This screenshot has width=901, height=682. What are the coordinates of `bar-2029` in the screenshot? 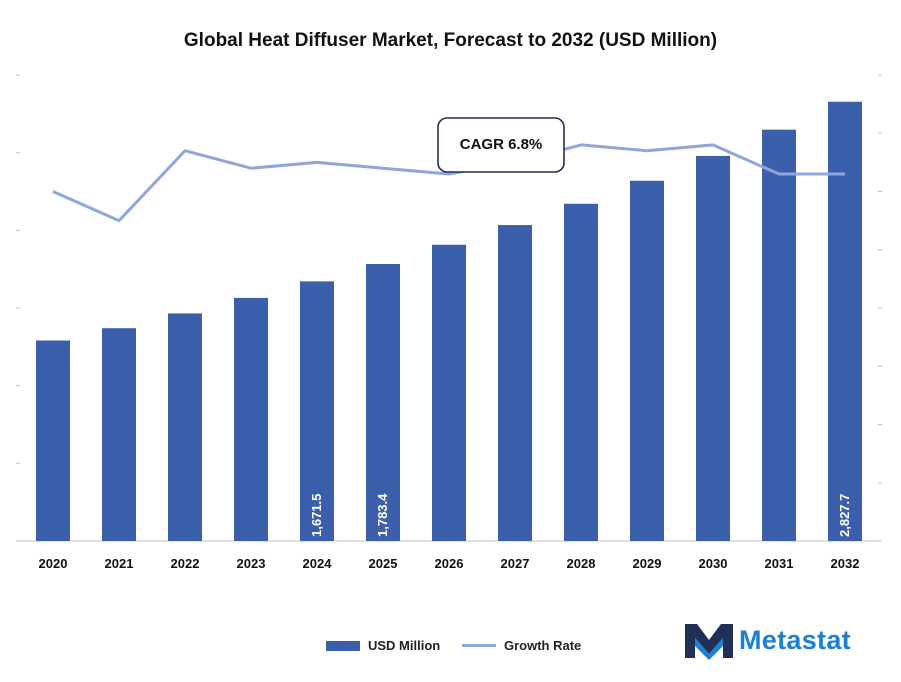 It's located at (647, 361).